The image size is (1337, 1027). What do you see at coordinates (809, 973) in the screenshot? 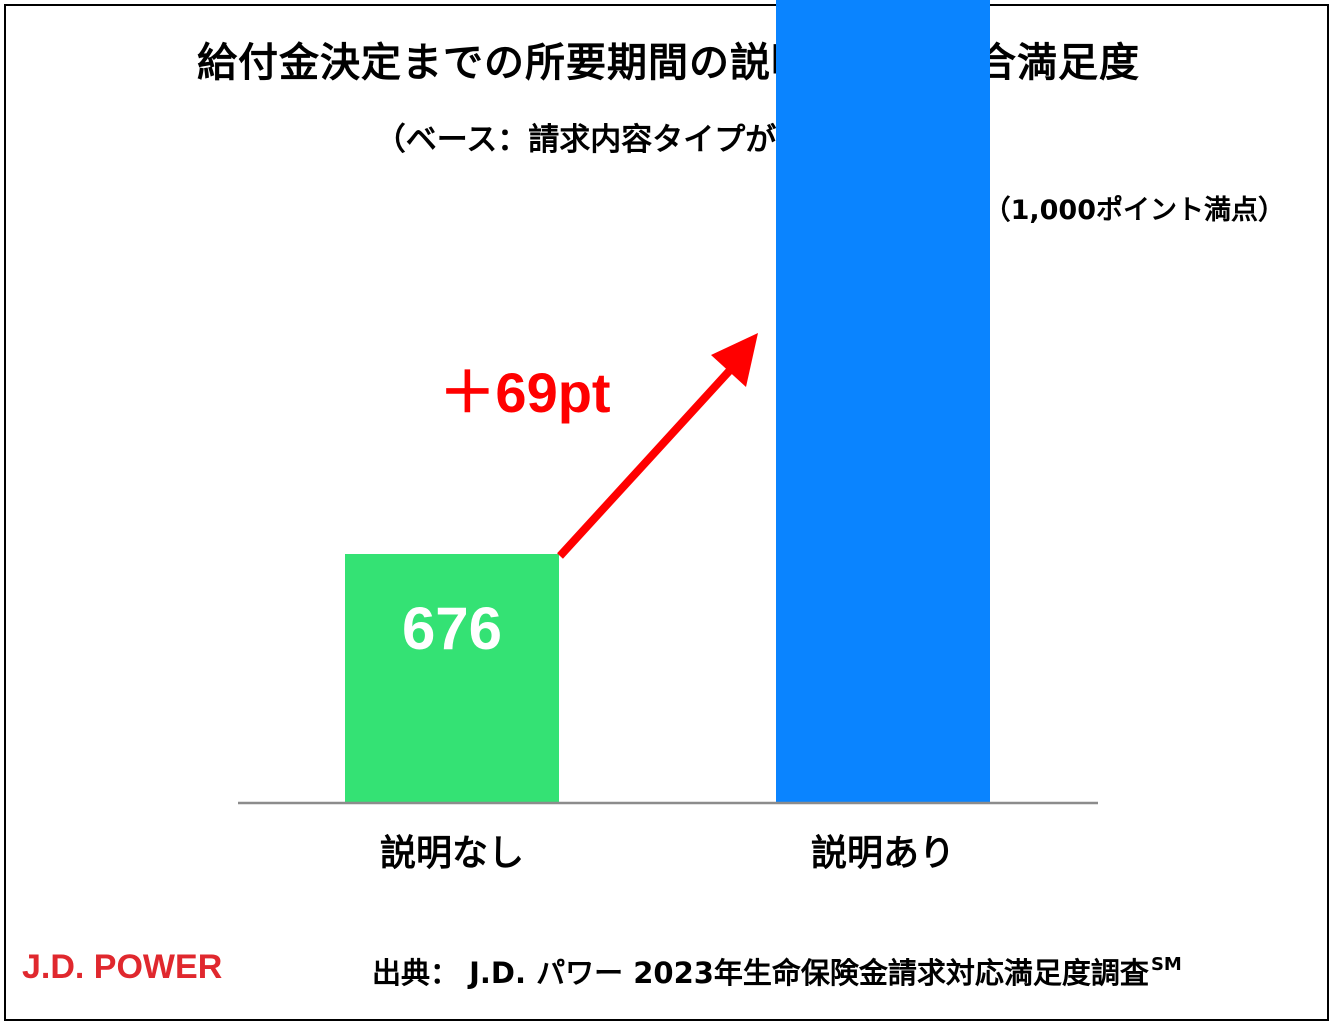
I see `source-text: J.D. パワー 2023年生命保険金請求対応満足度調査` at bounding box center [809, 973].